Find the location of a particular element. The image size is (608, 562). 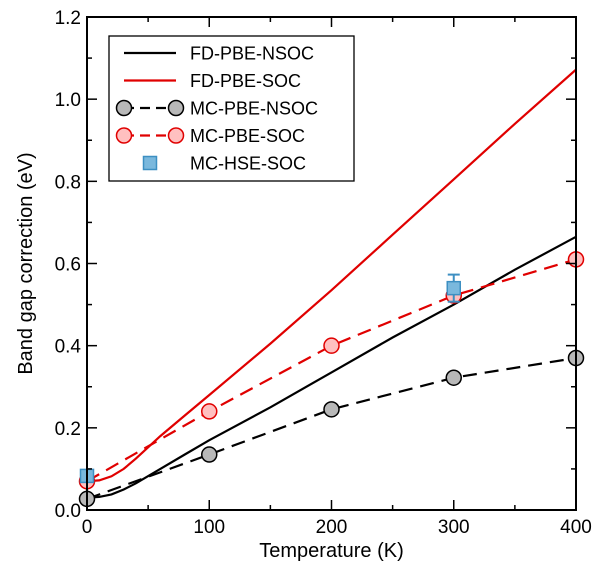

x-tick-label: 300 is located at coordinates (454, 527).